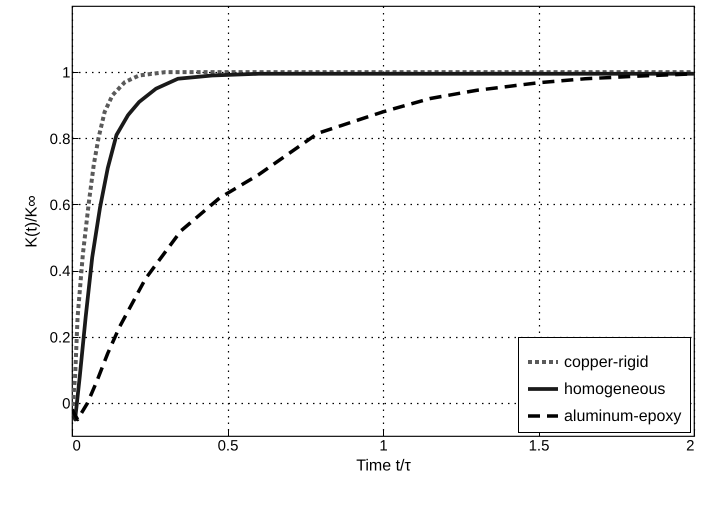 The height and width of the screenshot is (512, 719). I want to click on x-tick-label: 1.5, so click(539, 446).